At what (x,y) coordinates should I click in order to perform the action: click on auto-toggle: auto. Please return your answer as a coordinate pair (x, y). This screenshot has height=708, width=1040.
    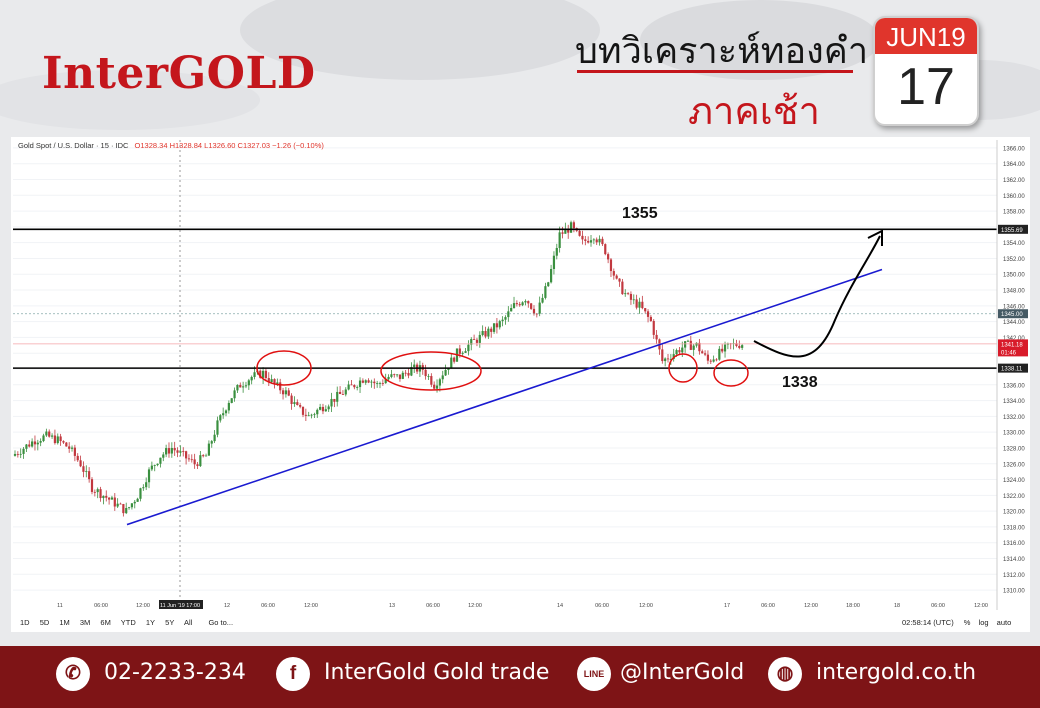
    Looking at the image, I should click on (1004, 622).